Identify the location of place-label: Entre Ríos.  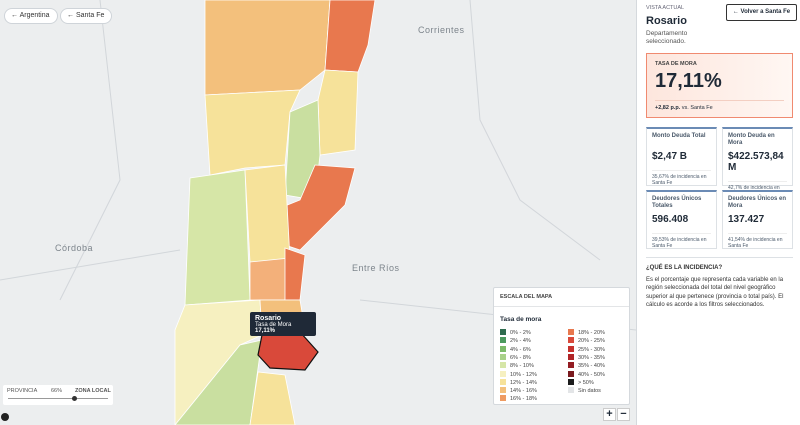
(376, 268).